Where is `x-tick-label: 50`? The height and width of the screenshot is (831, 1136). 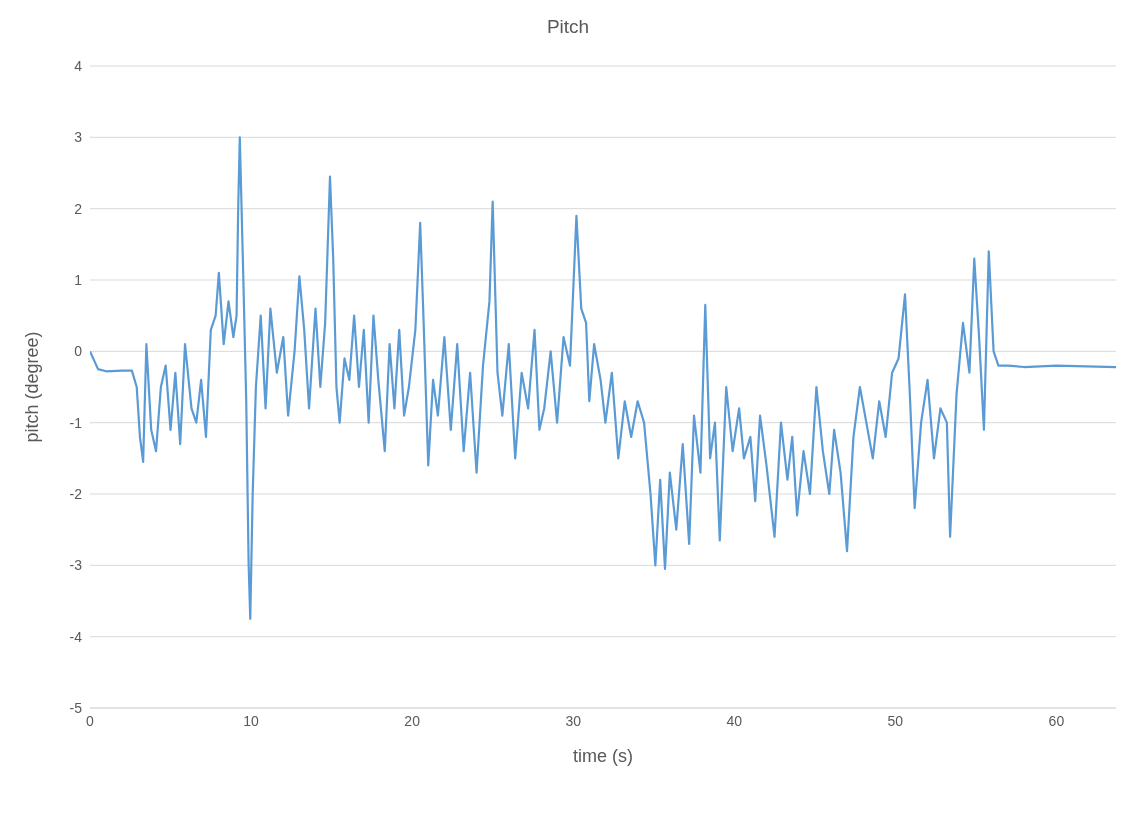
x-tick-label: 50 is located at coordinates (895, 720).